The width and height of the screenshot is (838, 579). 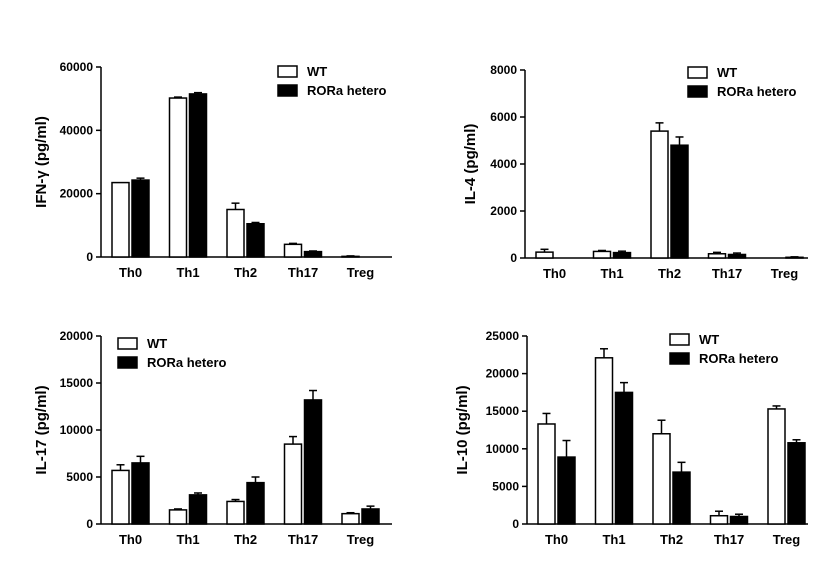 What do you see at coordinates (503, 117) in the screenshot?
I see `y-tick-label: 6000` at bounding box center [503, 117].